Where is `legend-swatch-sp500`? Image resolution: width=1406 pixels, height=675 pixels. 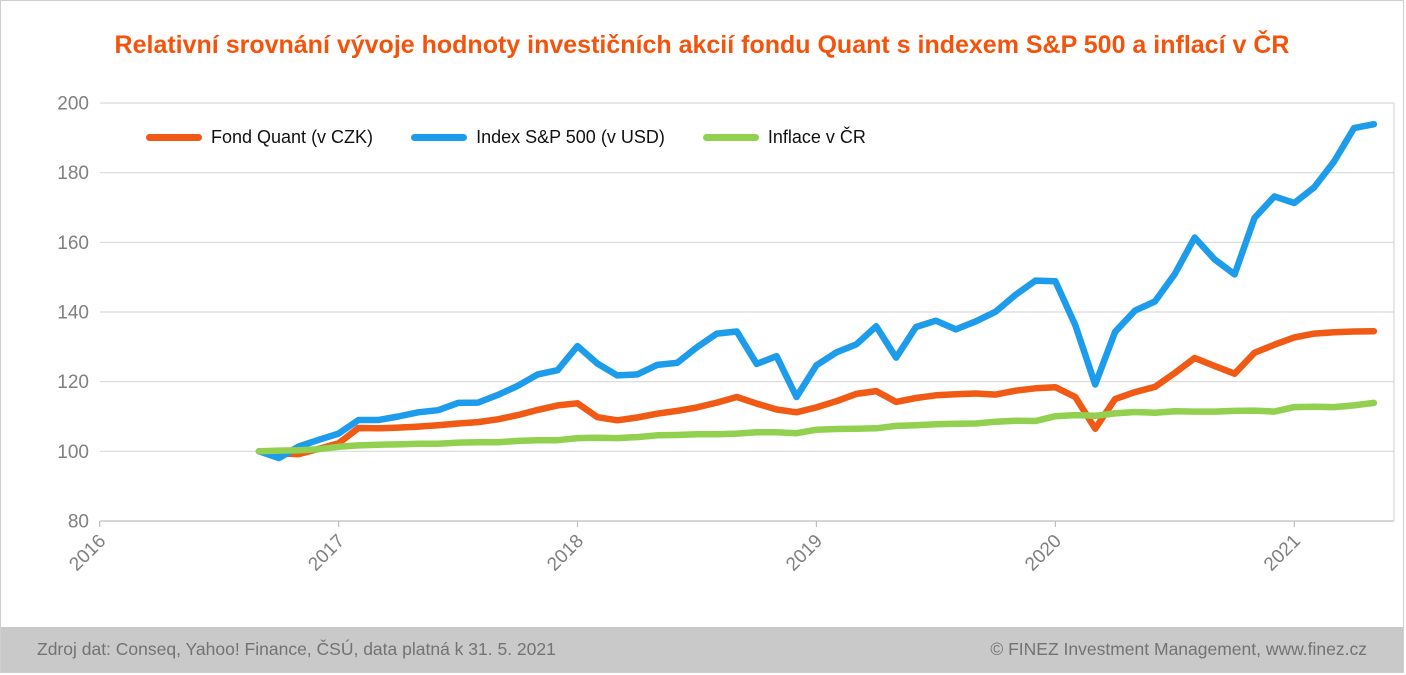
legend-swatch-sp500 is located at coordinates (439, 137).